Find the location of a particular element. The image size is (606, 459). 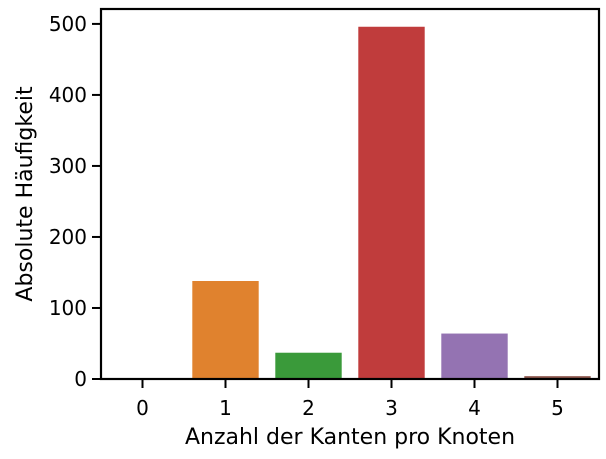

x-tick-label: 3 is located at coordinates (391, 408).